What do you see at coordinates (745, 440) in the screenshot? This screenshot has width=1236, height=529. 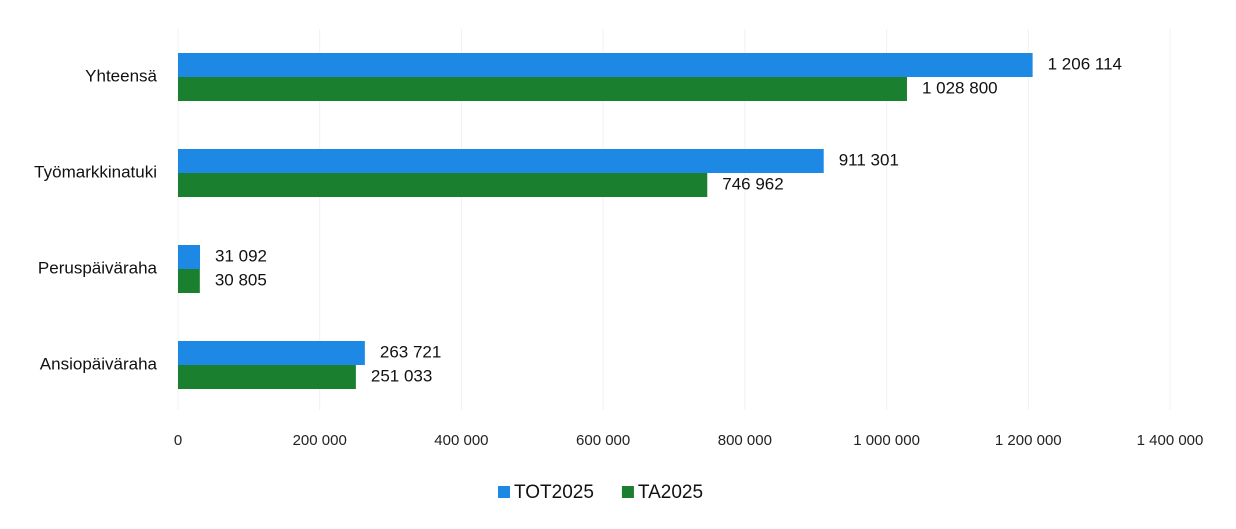 I see `x-tick-label: 800 000` at bounding box center [745, 440].